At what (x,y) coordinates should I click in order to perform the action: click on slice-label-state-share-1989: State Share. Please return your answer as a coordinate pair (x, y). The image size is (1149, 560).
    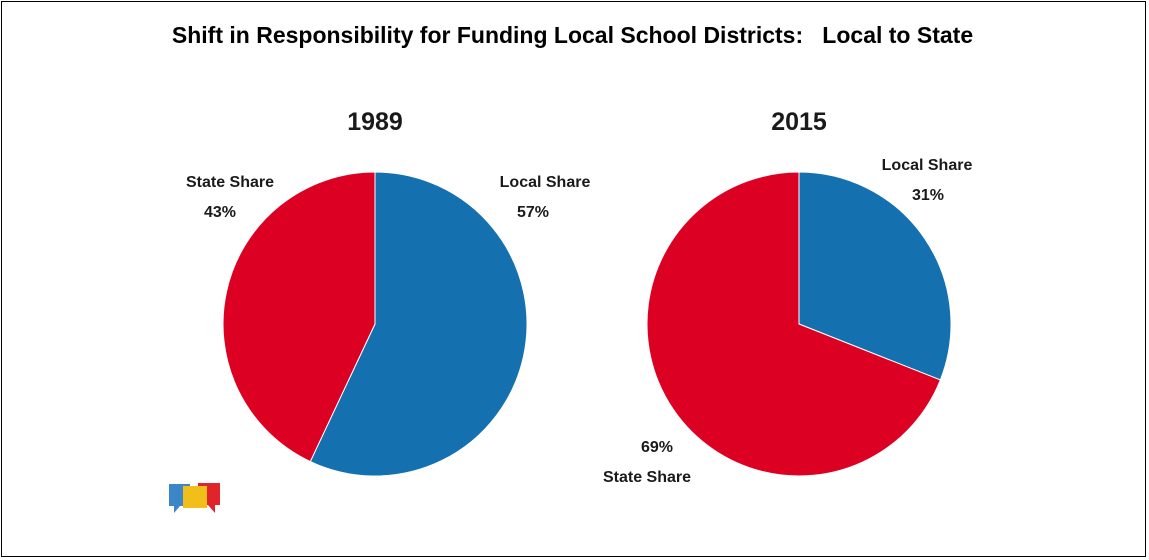
    Looking at the image, I should click on (230, 182).